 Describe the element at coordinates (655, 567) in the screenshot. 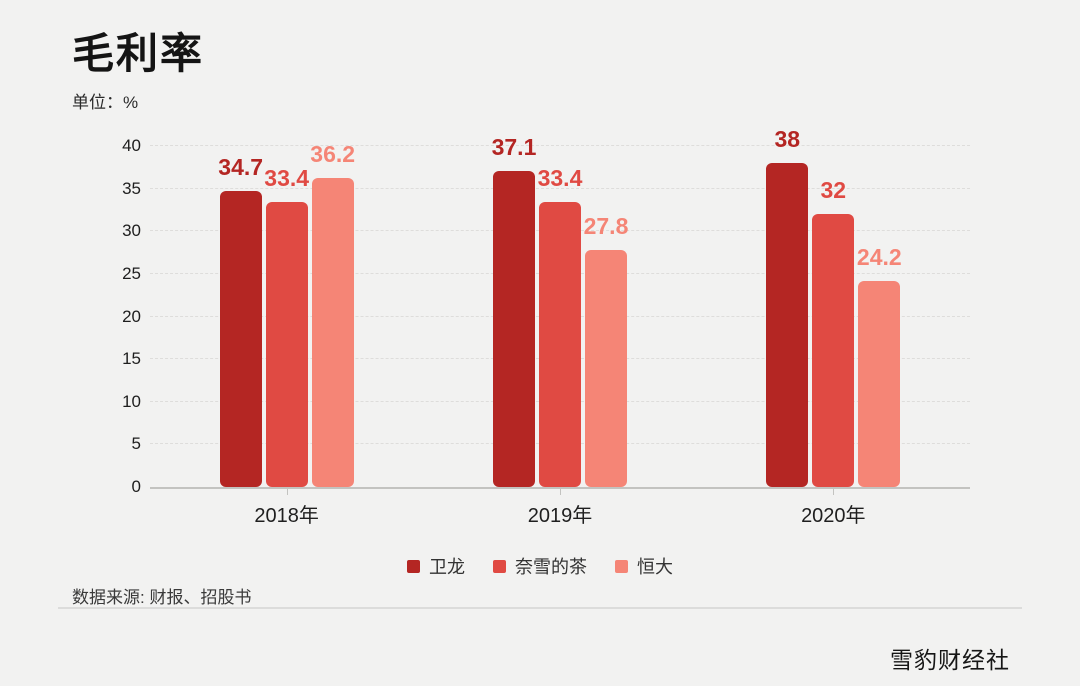

I see `legend-label: 恒大` at that location.